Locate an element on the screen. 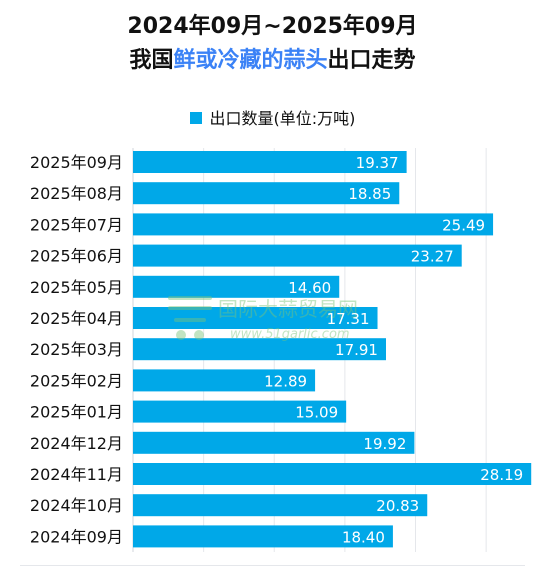  bar-value-label: 12.89 is located at coordinates (285, 381).